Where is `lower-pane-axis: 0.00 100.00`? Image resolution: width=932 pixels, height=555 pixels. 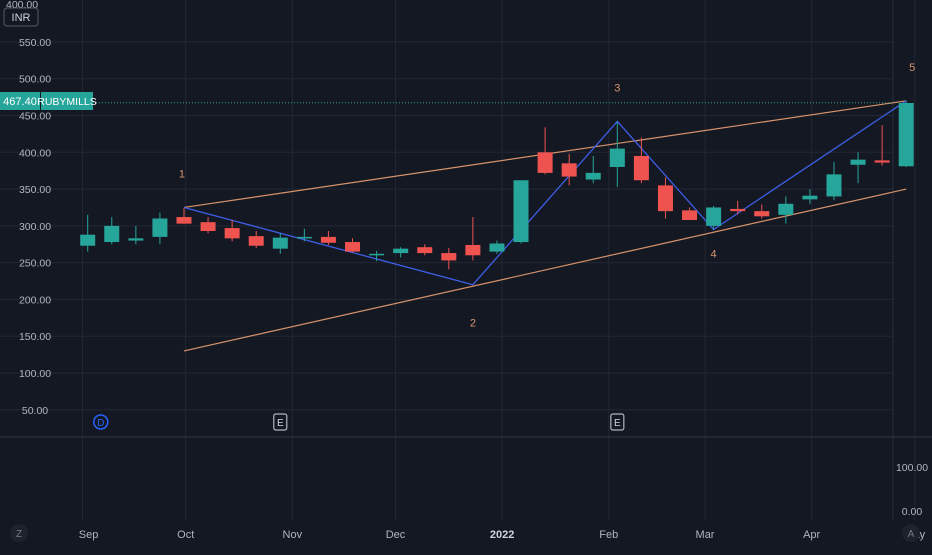 lower-pane-axis: 0.00 100.00 is located at coordinates (912, 490).